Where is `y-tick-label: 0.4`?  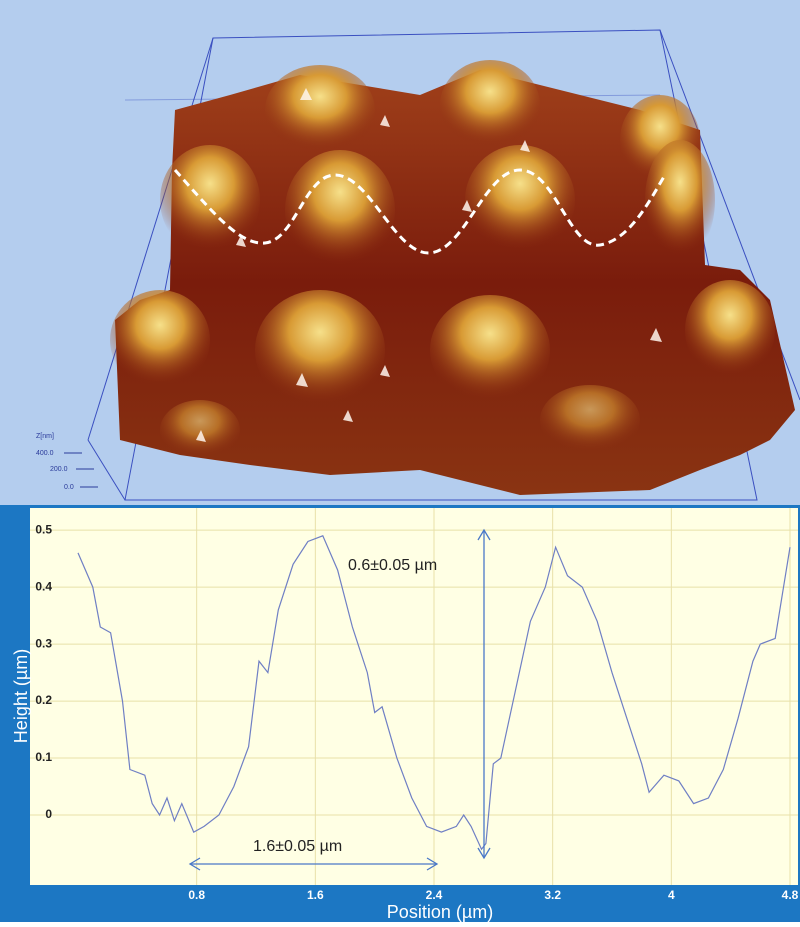
y-tick-label: 0.4 is located at coordinates (43, 586).